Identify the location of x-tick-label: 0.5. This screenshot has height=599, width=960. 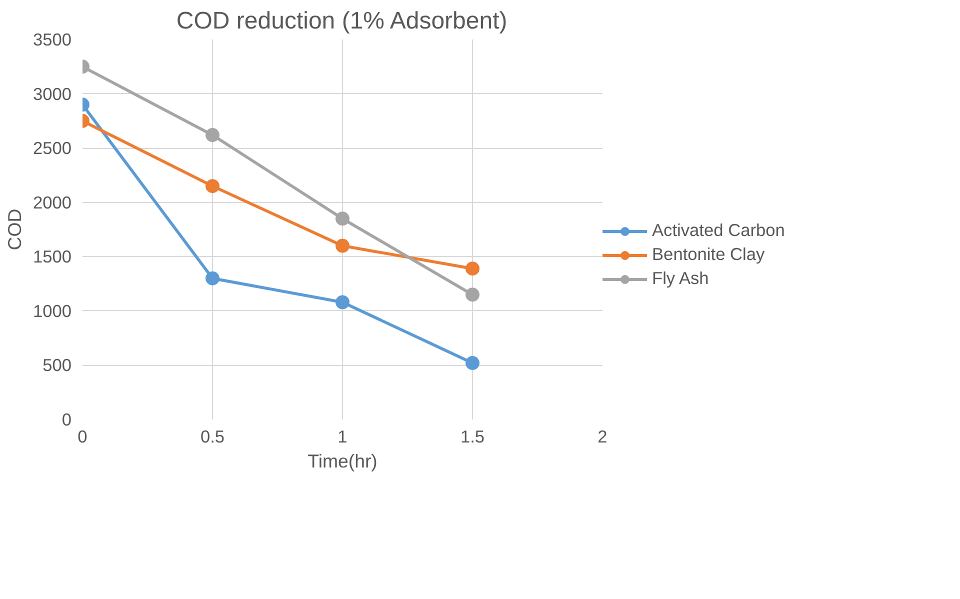
(212, 436).